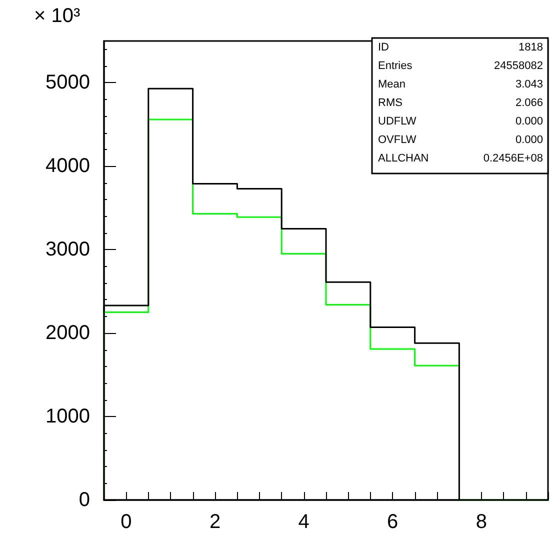  What do you see at coordinates (304, 522) in the screenshot?
I see `x-tick-label: 4` at bounding box center [304, 522].